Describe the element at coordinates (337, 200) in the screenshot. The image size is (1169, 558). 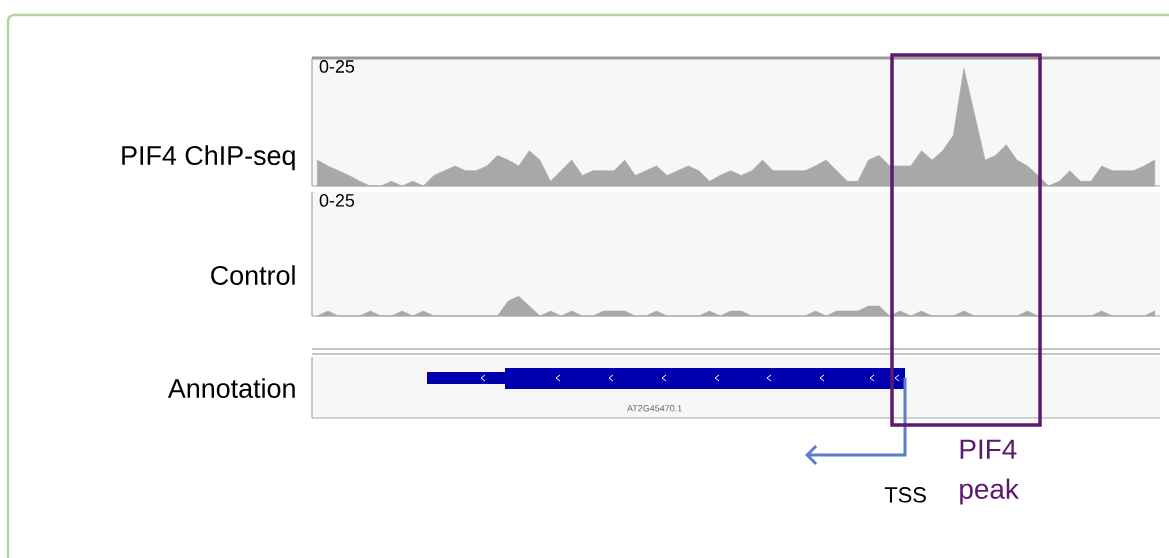
I see `text: 0-25` at that location.